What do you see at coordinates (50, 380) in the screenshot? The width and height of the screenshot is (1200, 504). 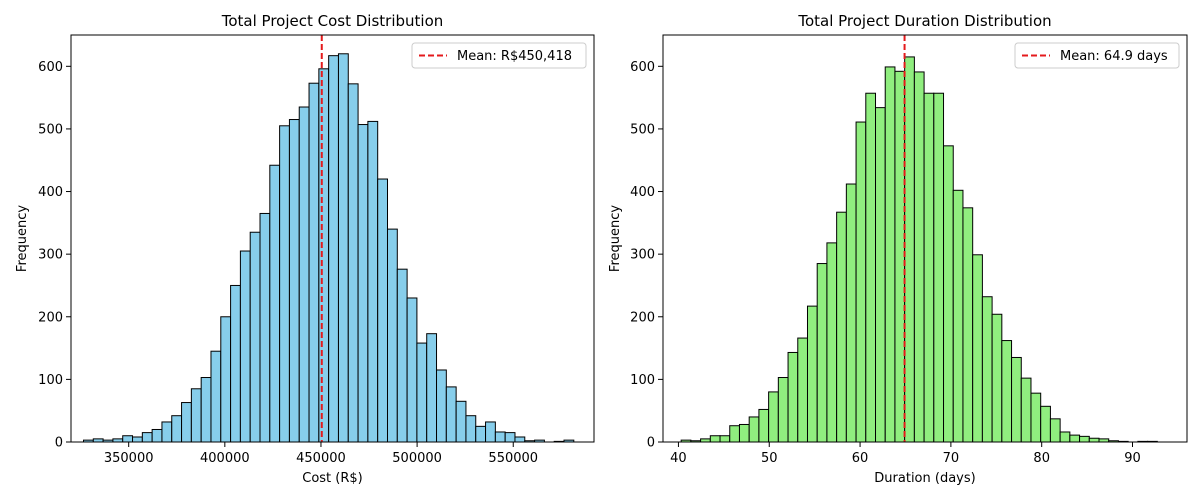 I see `y-tick-label: 100` at bounding box center [50, 380].